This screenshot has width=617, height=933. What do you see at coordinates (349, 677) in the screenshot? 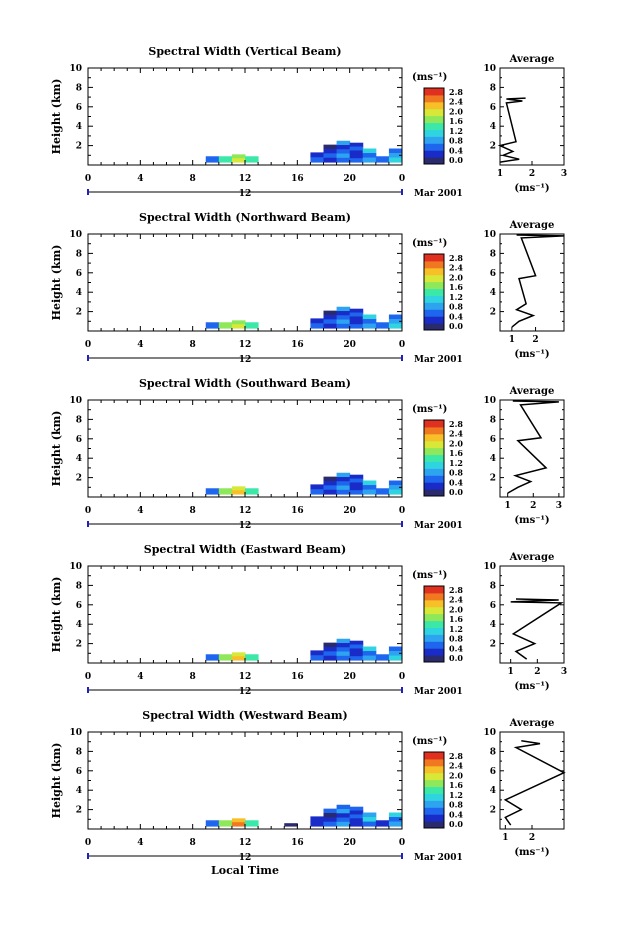
I see `x-tick-label: 20` at bounding box center [349, 677].